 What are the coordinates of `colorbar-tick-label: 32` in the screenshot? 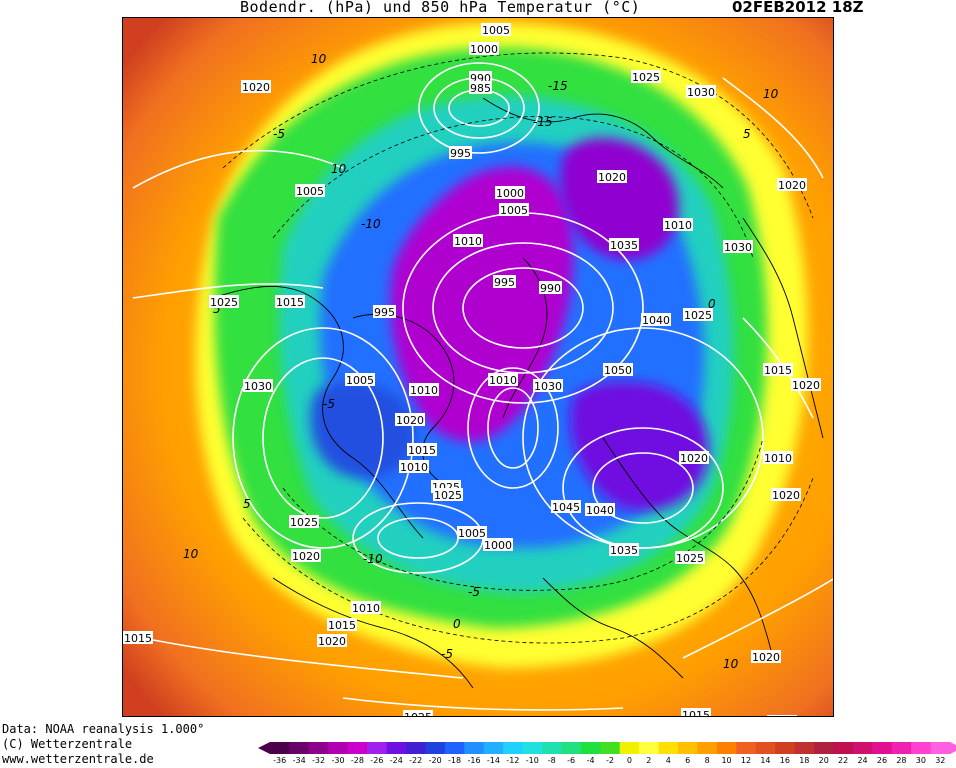 It's located at (940, 760).